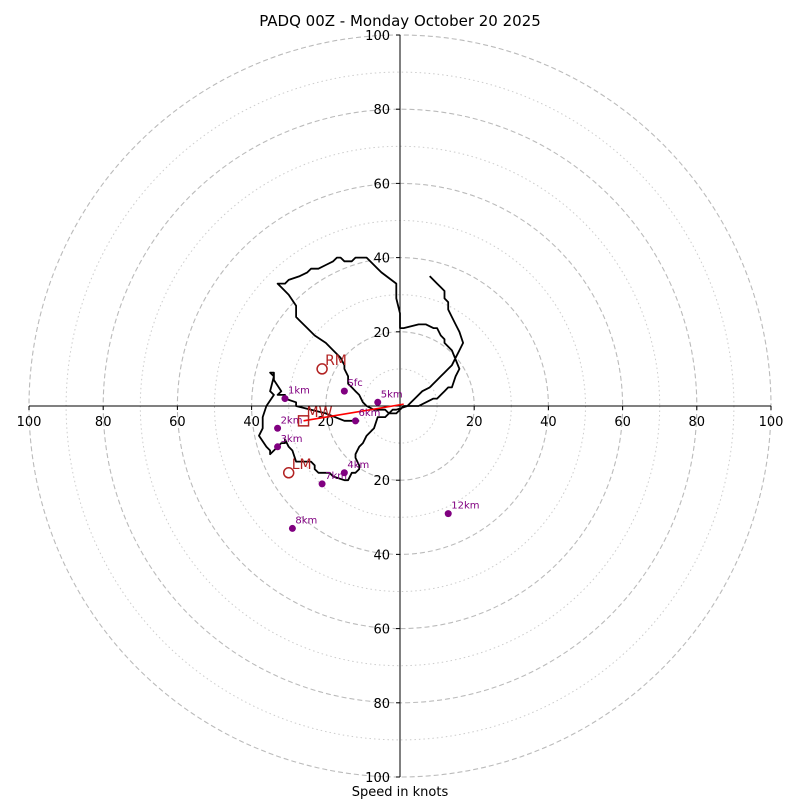  What do you see at coordinates (306, 520) in the screenshot?
I see `height-label-8km: 8km` at bounding box center [306, 520].